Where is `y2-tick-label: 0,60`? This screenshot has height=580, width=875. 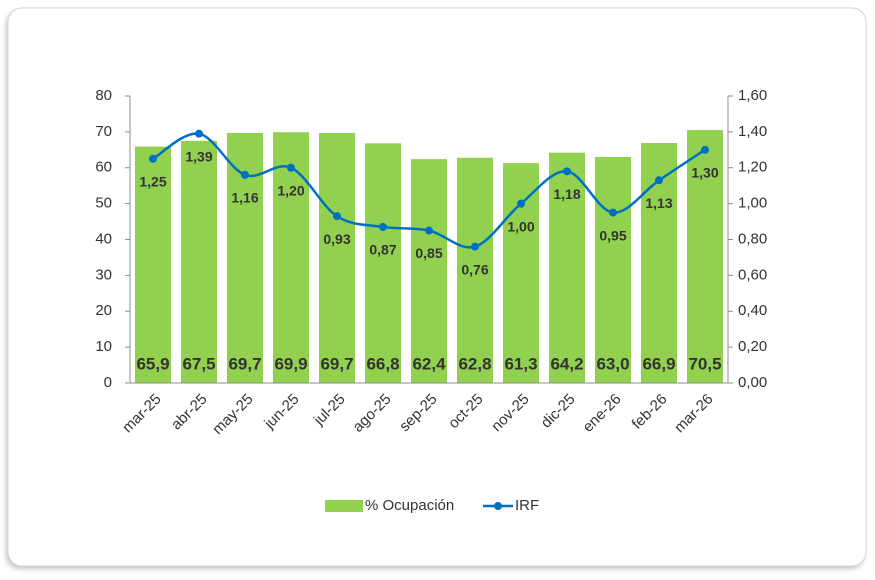 y2-tick-label: 0,60 is located at coordinates (752, 274).